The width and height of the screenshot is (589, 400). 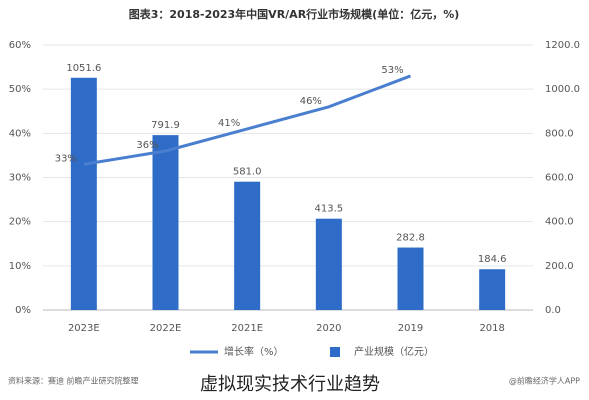 I want to click on y2-tick-label: 200.0, so click(x=559, y=266).